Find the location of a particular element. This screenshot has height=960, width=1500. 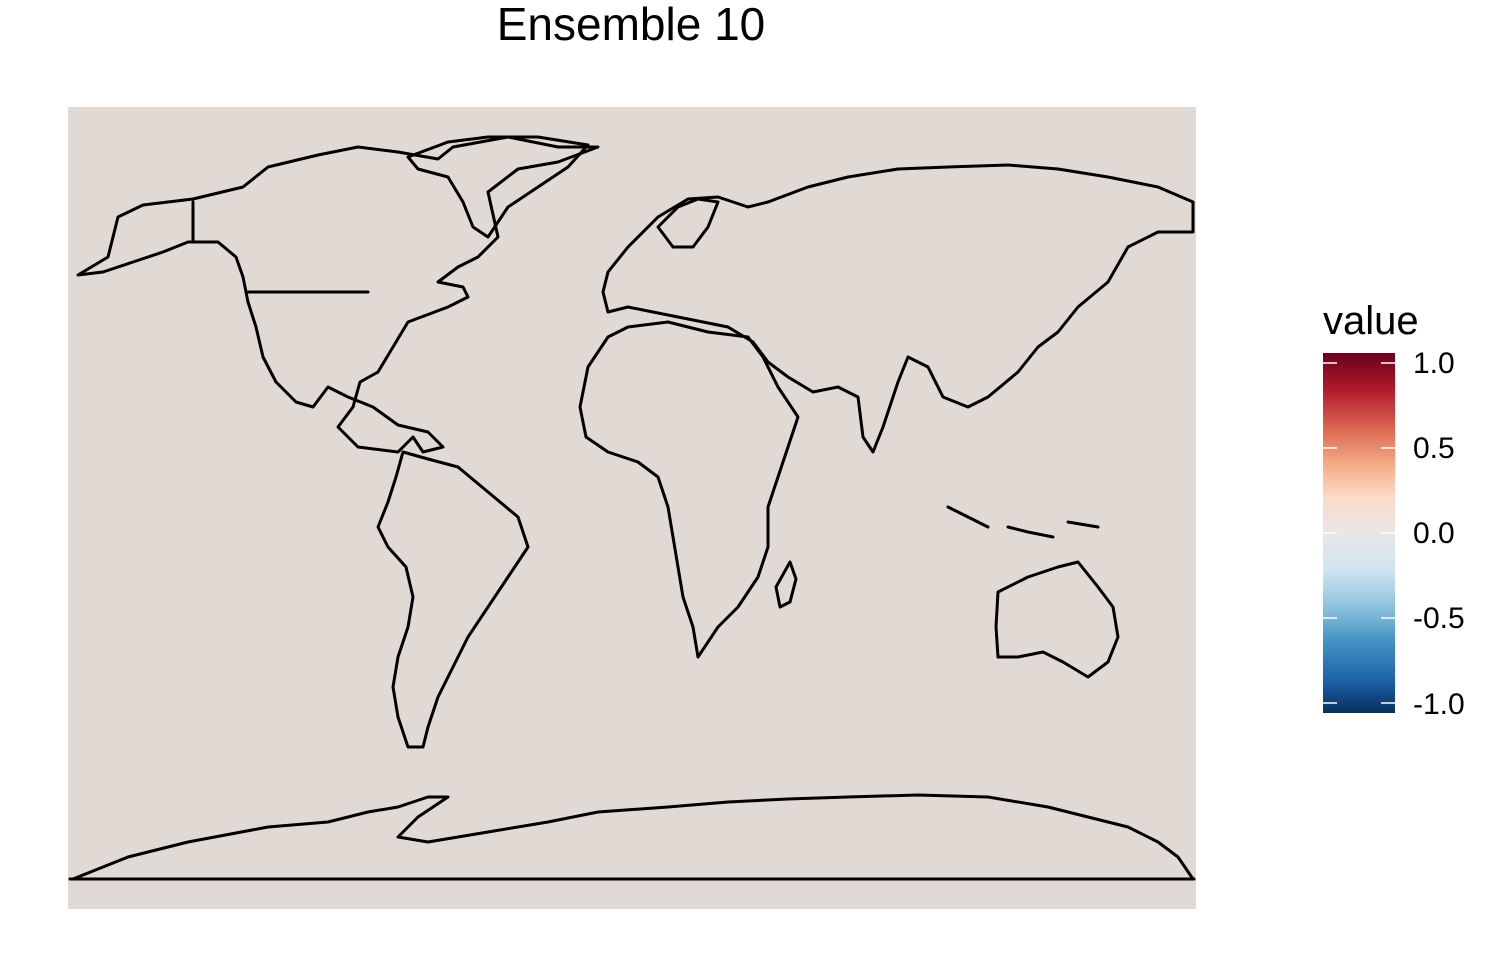

madagascar-outline is located at coordinates (786, 584).